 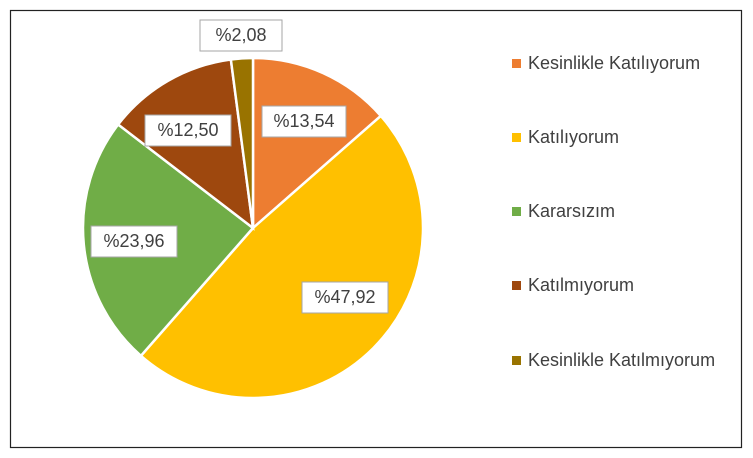 I want to click on data-label: %2,08, so click(x=240, y=35).